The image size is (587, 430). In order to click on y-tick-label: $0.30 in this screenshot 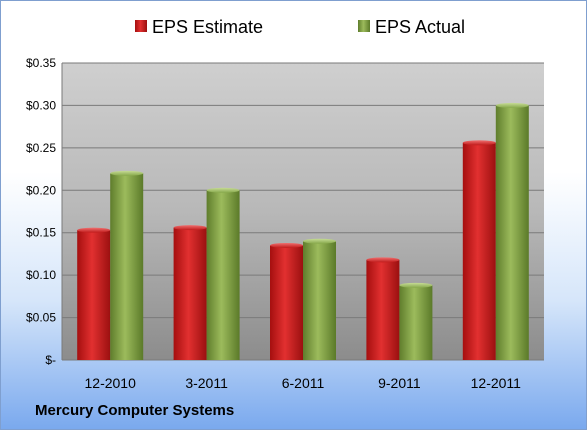, I will do `click(41, 105)`.